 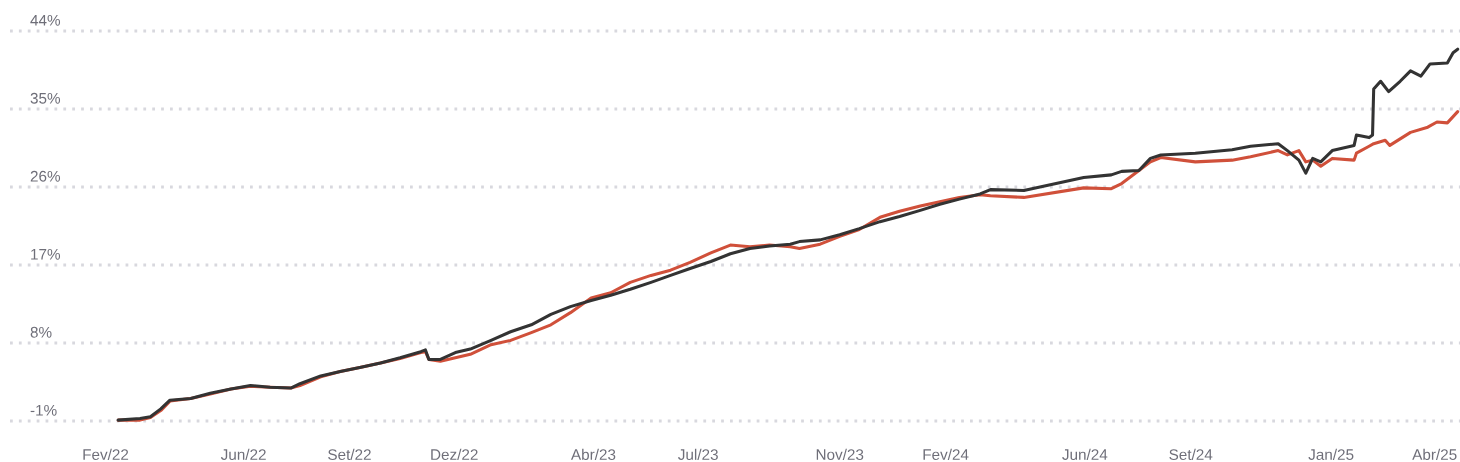 What do you see at coordinates (41, 332) in the screenshot?
I see `y-tick-label: 8%` at bounding box center [41, 332].